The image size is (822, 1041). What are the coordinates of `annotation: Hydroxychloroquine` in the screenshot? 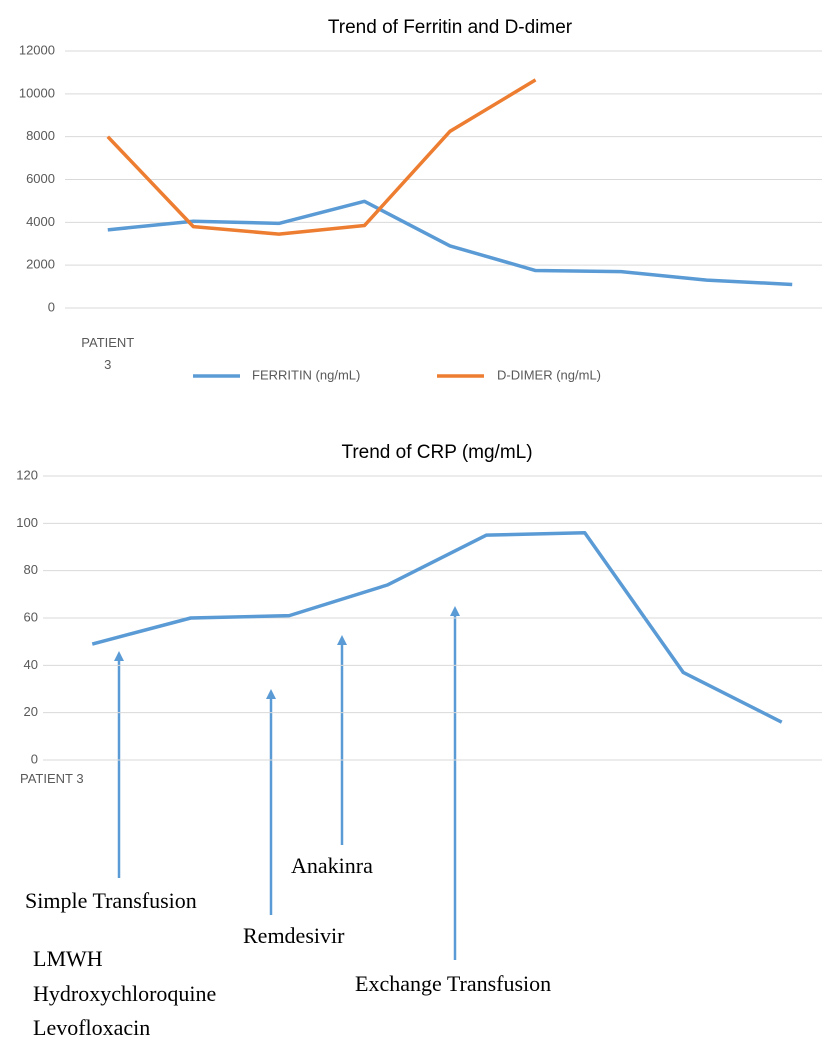 It's located at (124, 993).